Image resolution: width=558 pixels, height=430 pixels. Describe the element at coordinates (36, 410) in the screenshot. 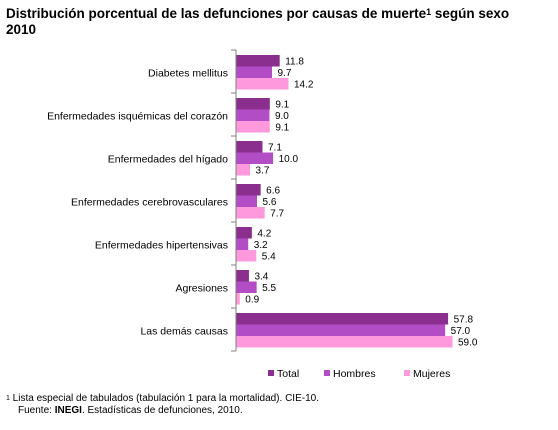

I see `source-prefix: Fuente:` at that location.